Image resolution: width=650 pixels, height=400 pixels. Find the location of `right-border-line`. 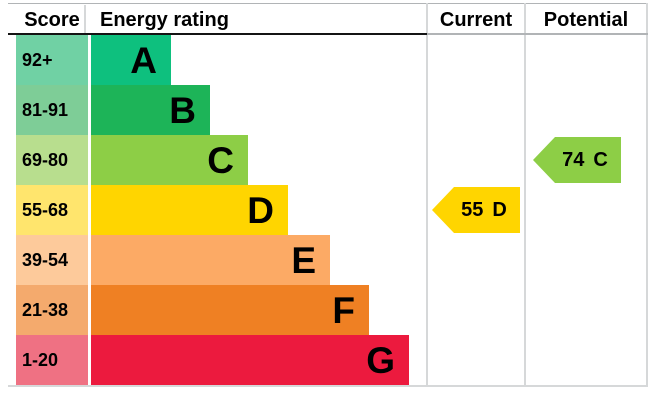

right-border-line is located at coordinates (647, 195).